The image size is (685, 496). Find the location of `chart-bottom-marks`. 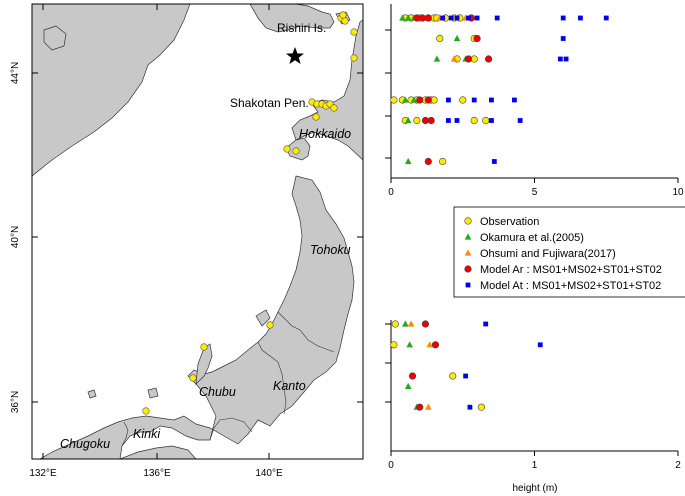

chart-bottom-marks is located at coordinates (466, 365).